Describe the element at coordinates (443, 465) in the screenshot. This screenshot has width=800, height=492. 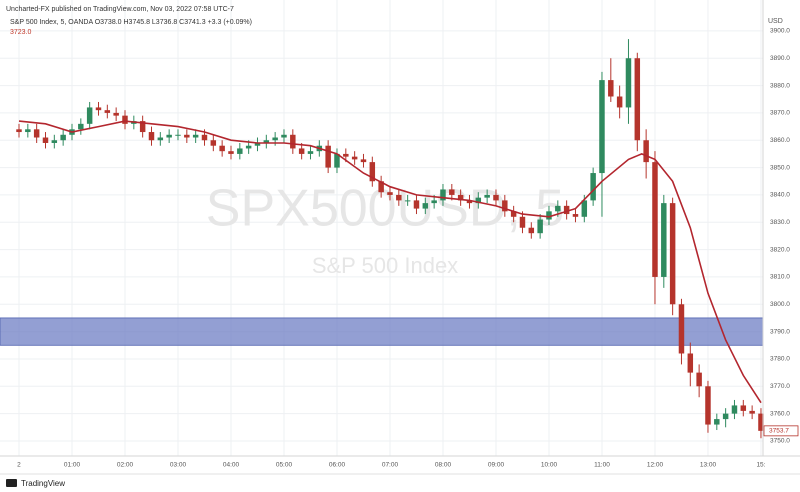
I see `x-tick-label: 08:00` at that location.